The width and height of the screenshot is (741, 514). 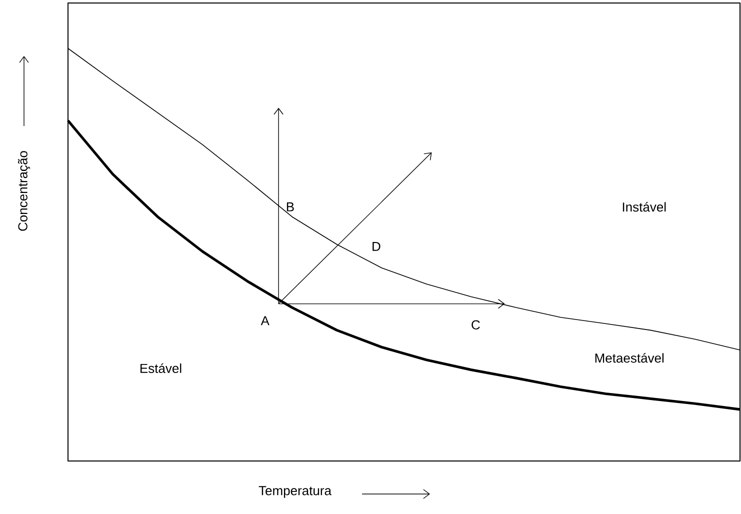 What do you see at coordinates (295, 492) in the screenshot?
I see `x-axis-title: Temperatura` at bounding box center [295, 492].